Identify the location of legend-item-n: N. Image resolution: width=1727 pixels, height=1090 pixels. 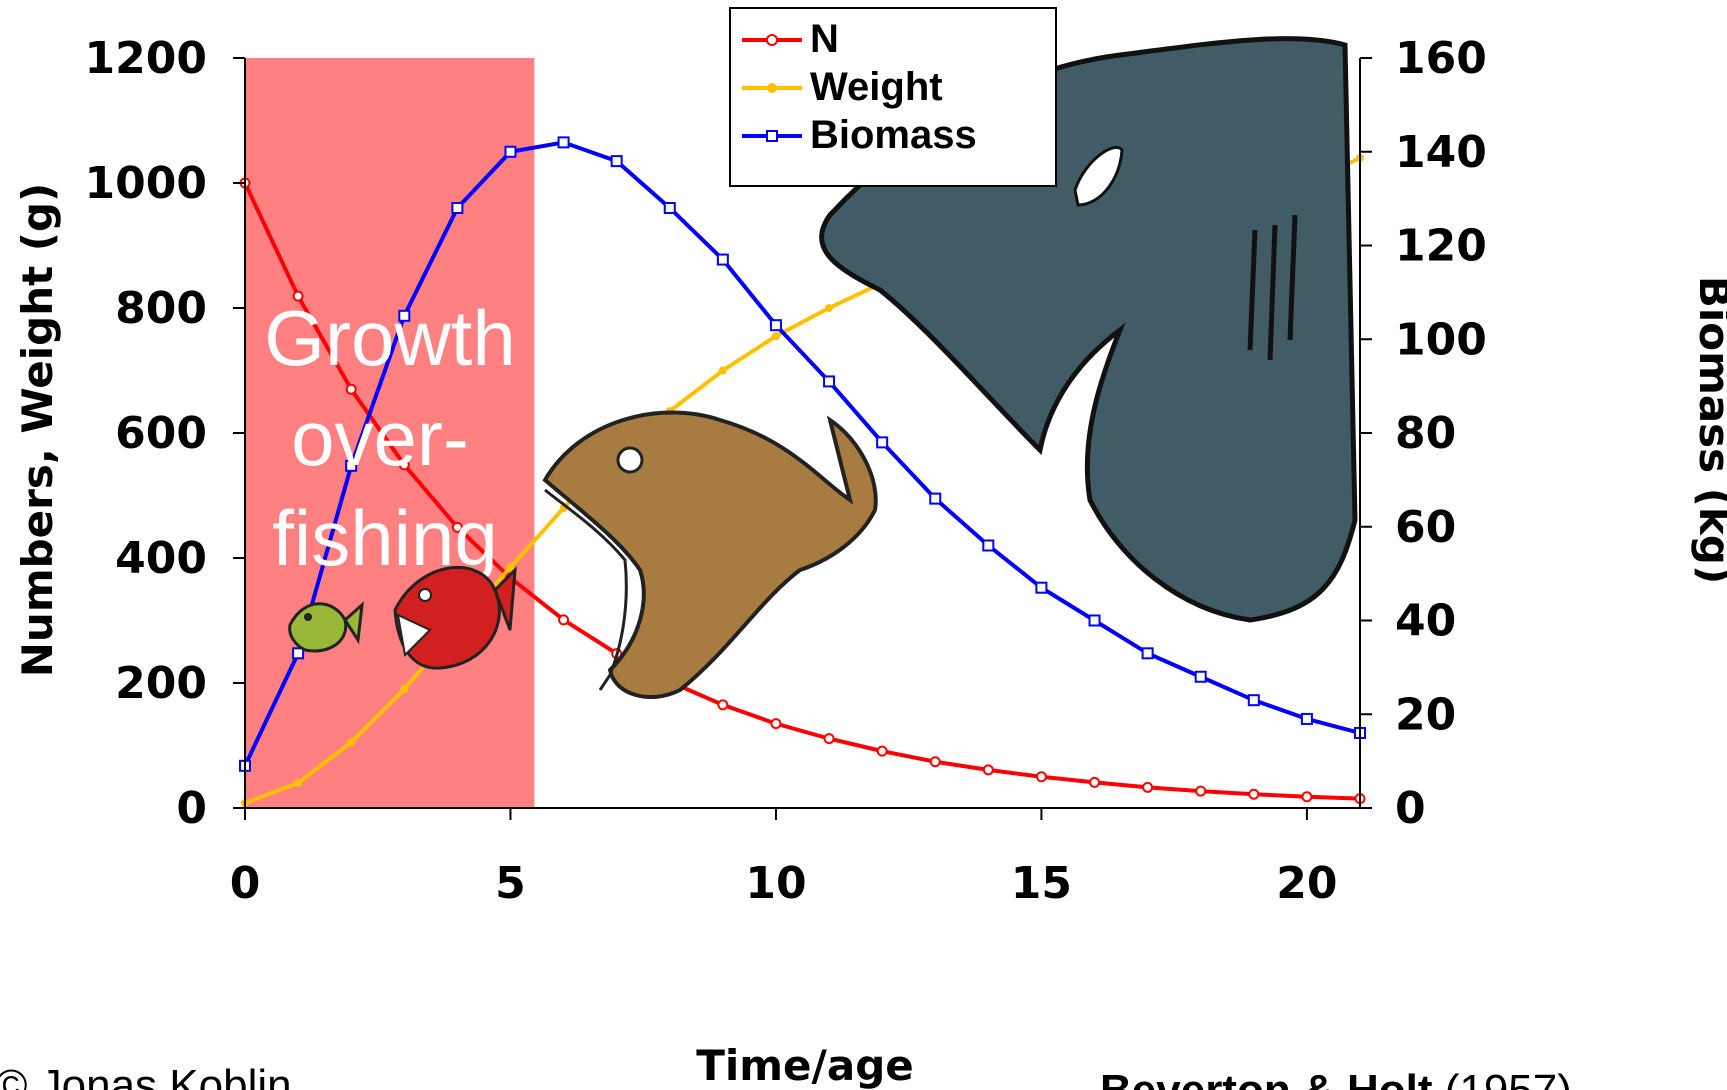
(790, 39).